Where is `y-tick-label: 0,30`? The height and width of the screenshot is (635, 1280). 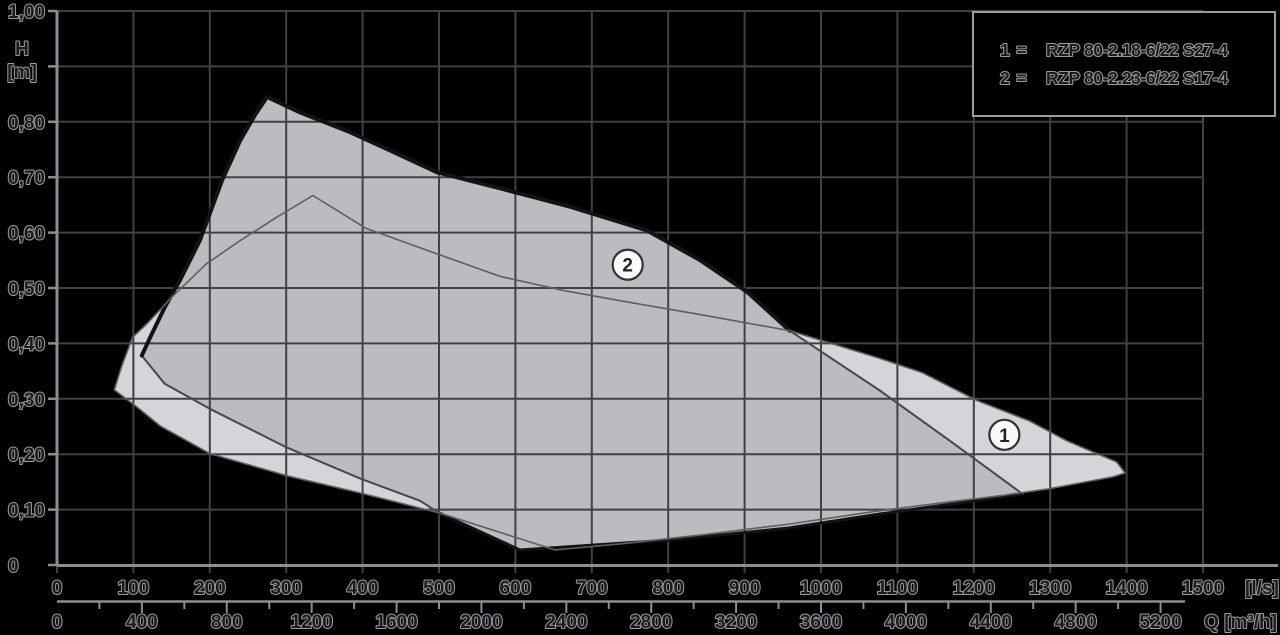
y-tick-label: 0,30 is located at coordinates (26, 400).